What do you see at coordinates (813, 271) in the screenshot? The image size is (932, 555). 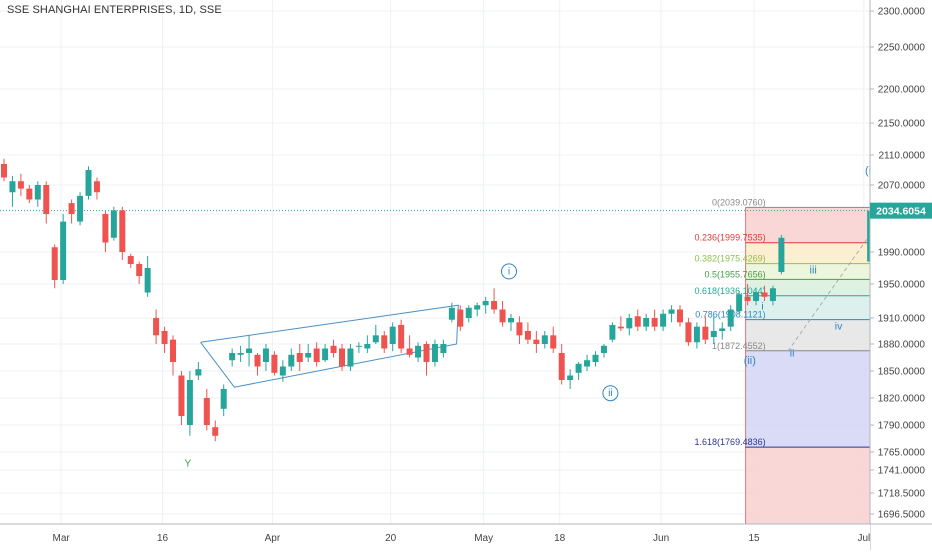 I see `wave-label: iii` at bounding box center [813, 271].